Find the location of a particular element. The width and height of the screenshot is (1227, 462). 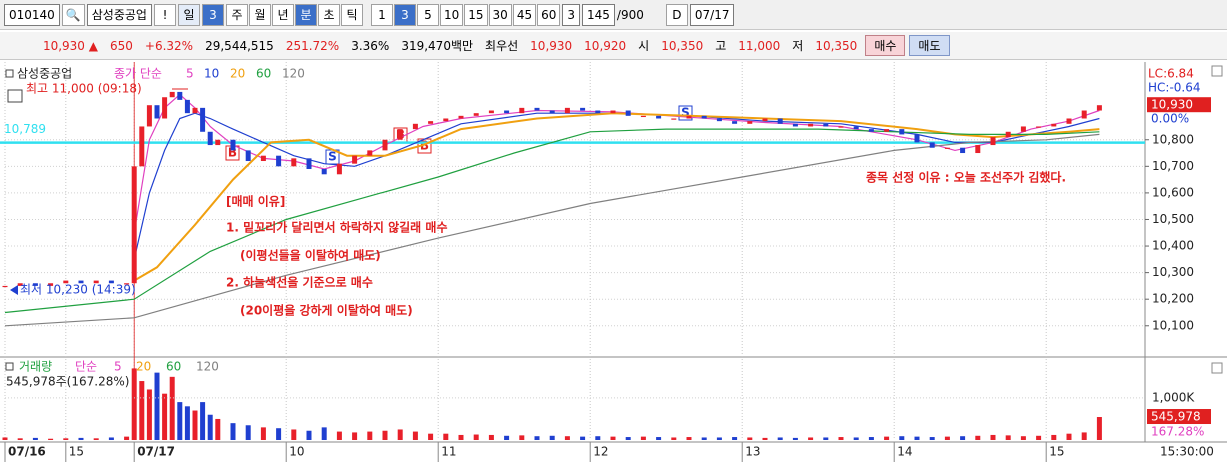

period-option: 틱 is located at coordinates (351, 14).